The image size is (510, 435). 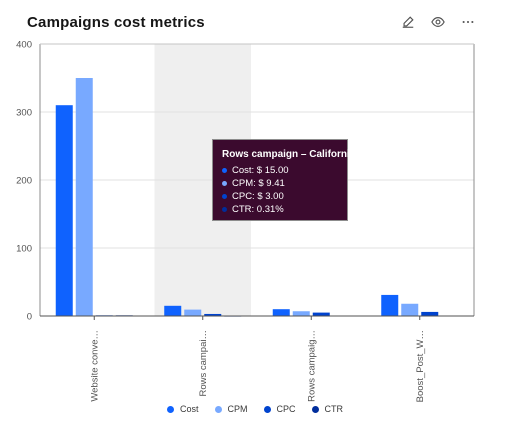 I want to click on eye-icon, so click(x=438, y=22).